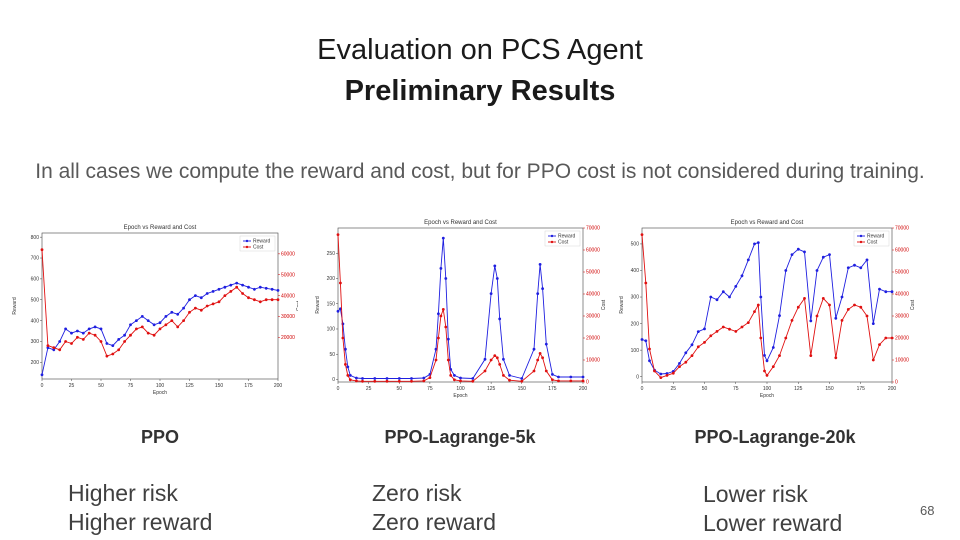 The image size is (960, 540). Describe the element at coordinates (331, 330) in the screenshot. I see `y-tick-label: 100` at that location.